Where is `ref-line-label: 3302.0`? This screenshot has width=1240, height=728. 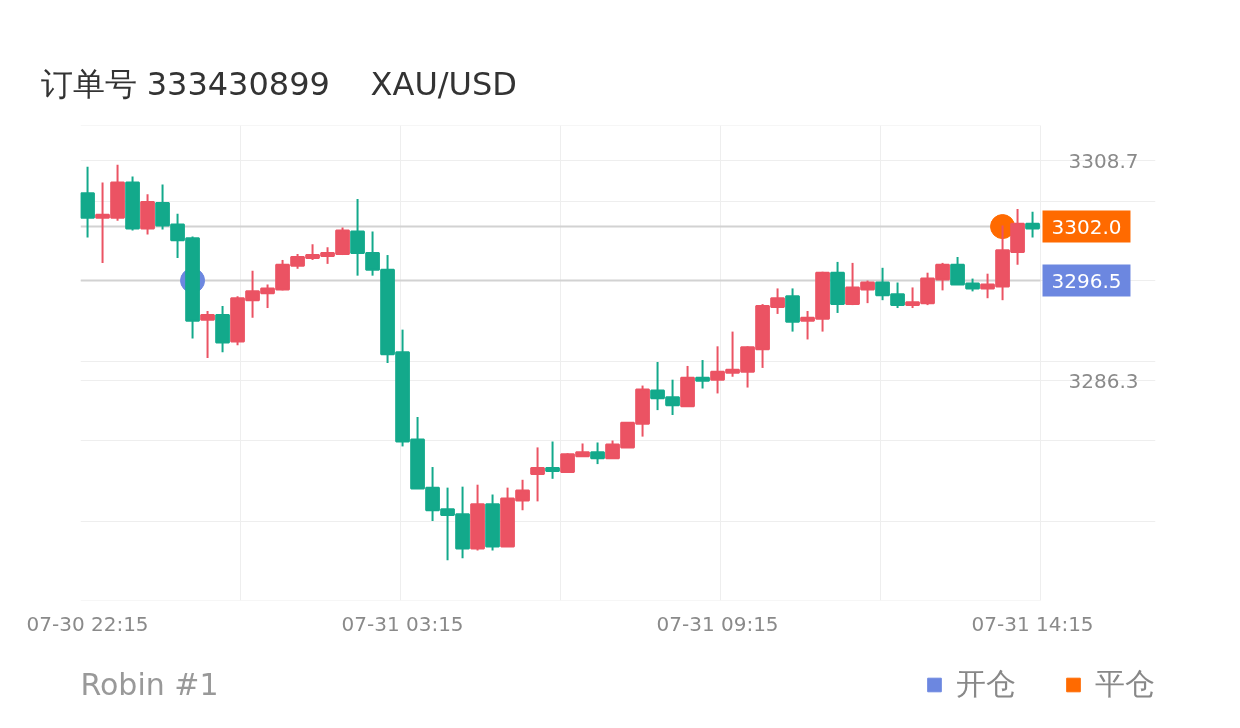 ref-line-label: 3302.0 is located at coordinates (1086, 226).